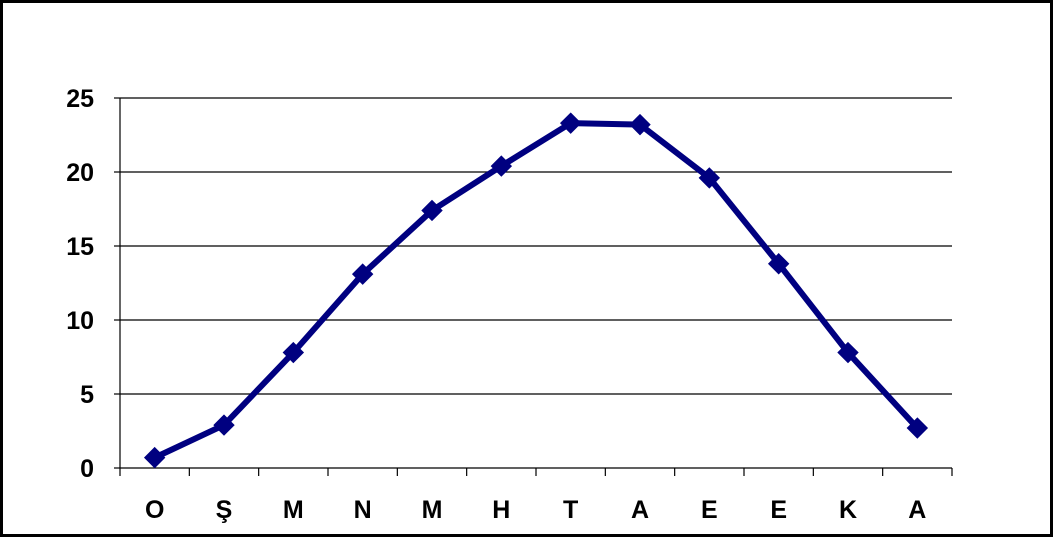 Image resolution: width=1053 pixels, height=537 pixels. I want to click on y-tick-label: 5, so click(87, 395).